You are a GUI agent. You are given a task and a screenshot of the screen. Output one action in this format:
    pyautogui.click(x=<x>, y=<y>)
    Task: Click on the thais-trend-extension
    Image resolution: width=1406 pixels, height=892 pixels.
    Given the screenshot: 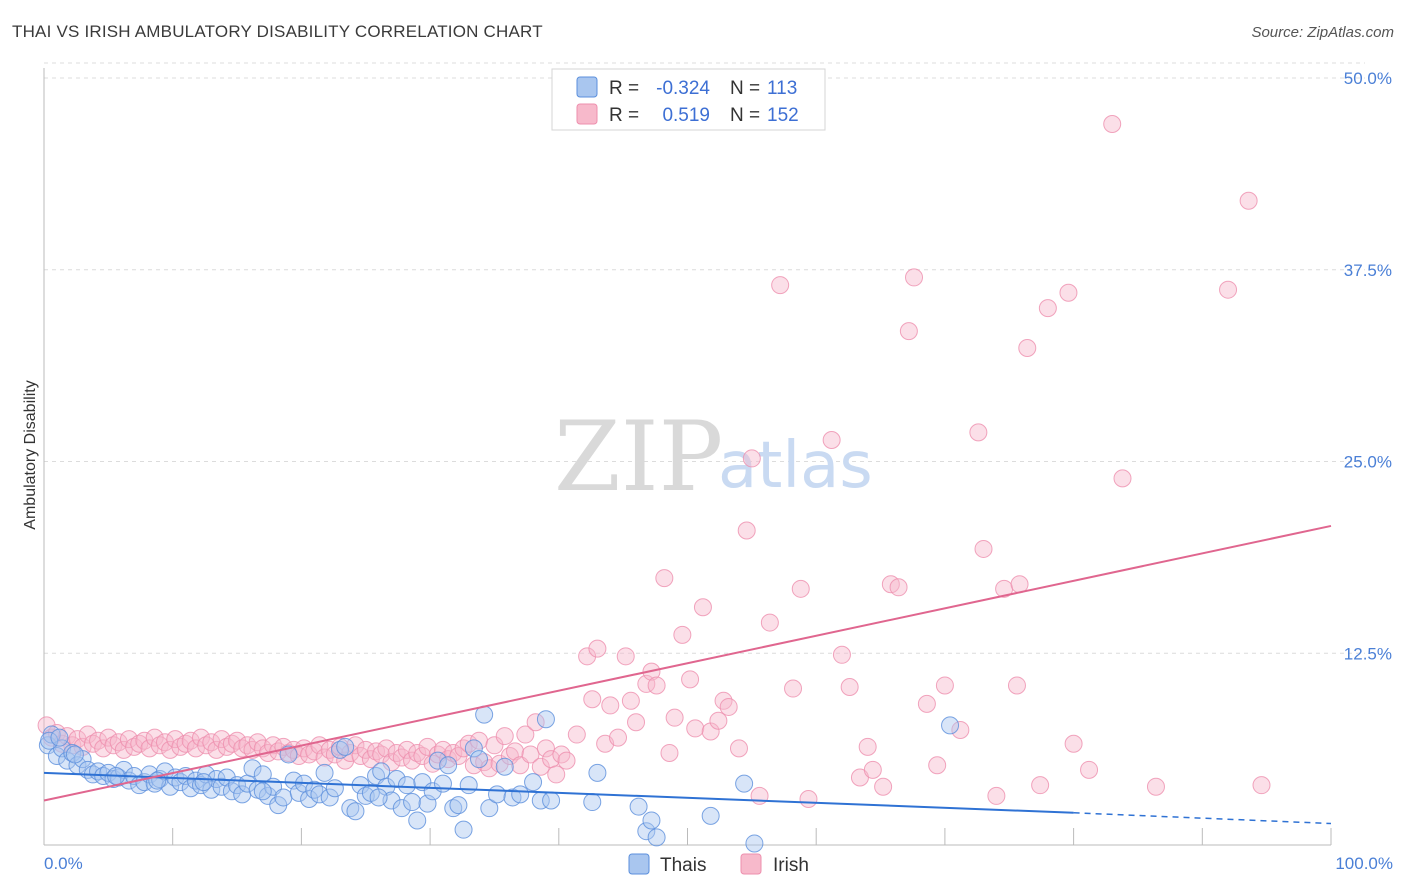 What is the action you would take?
    pyautogui.click(x=1202, y=818)
    